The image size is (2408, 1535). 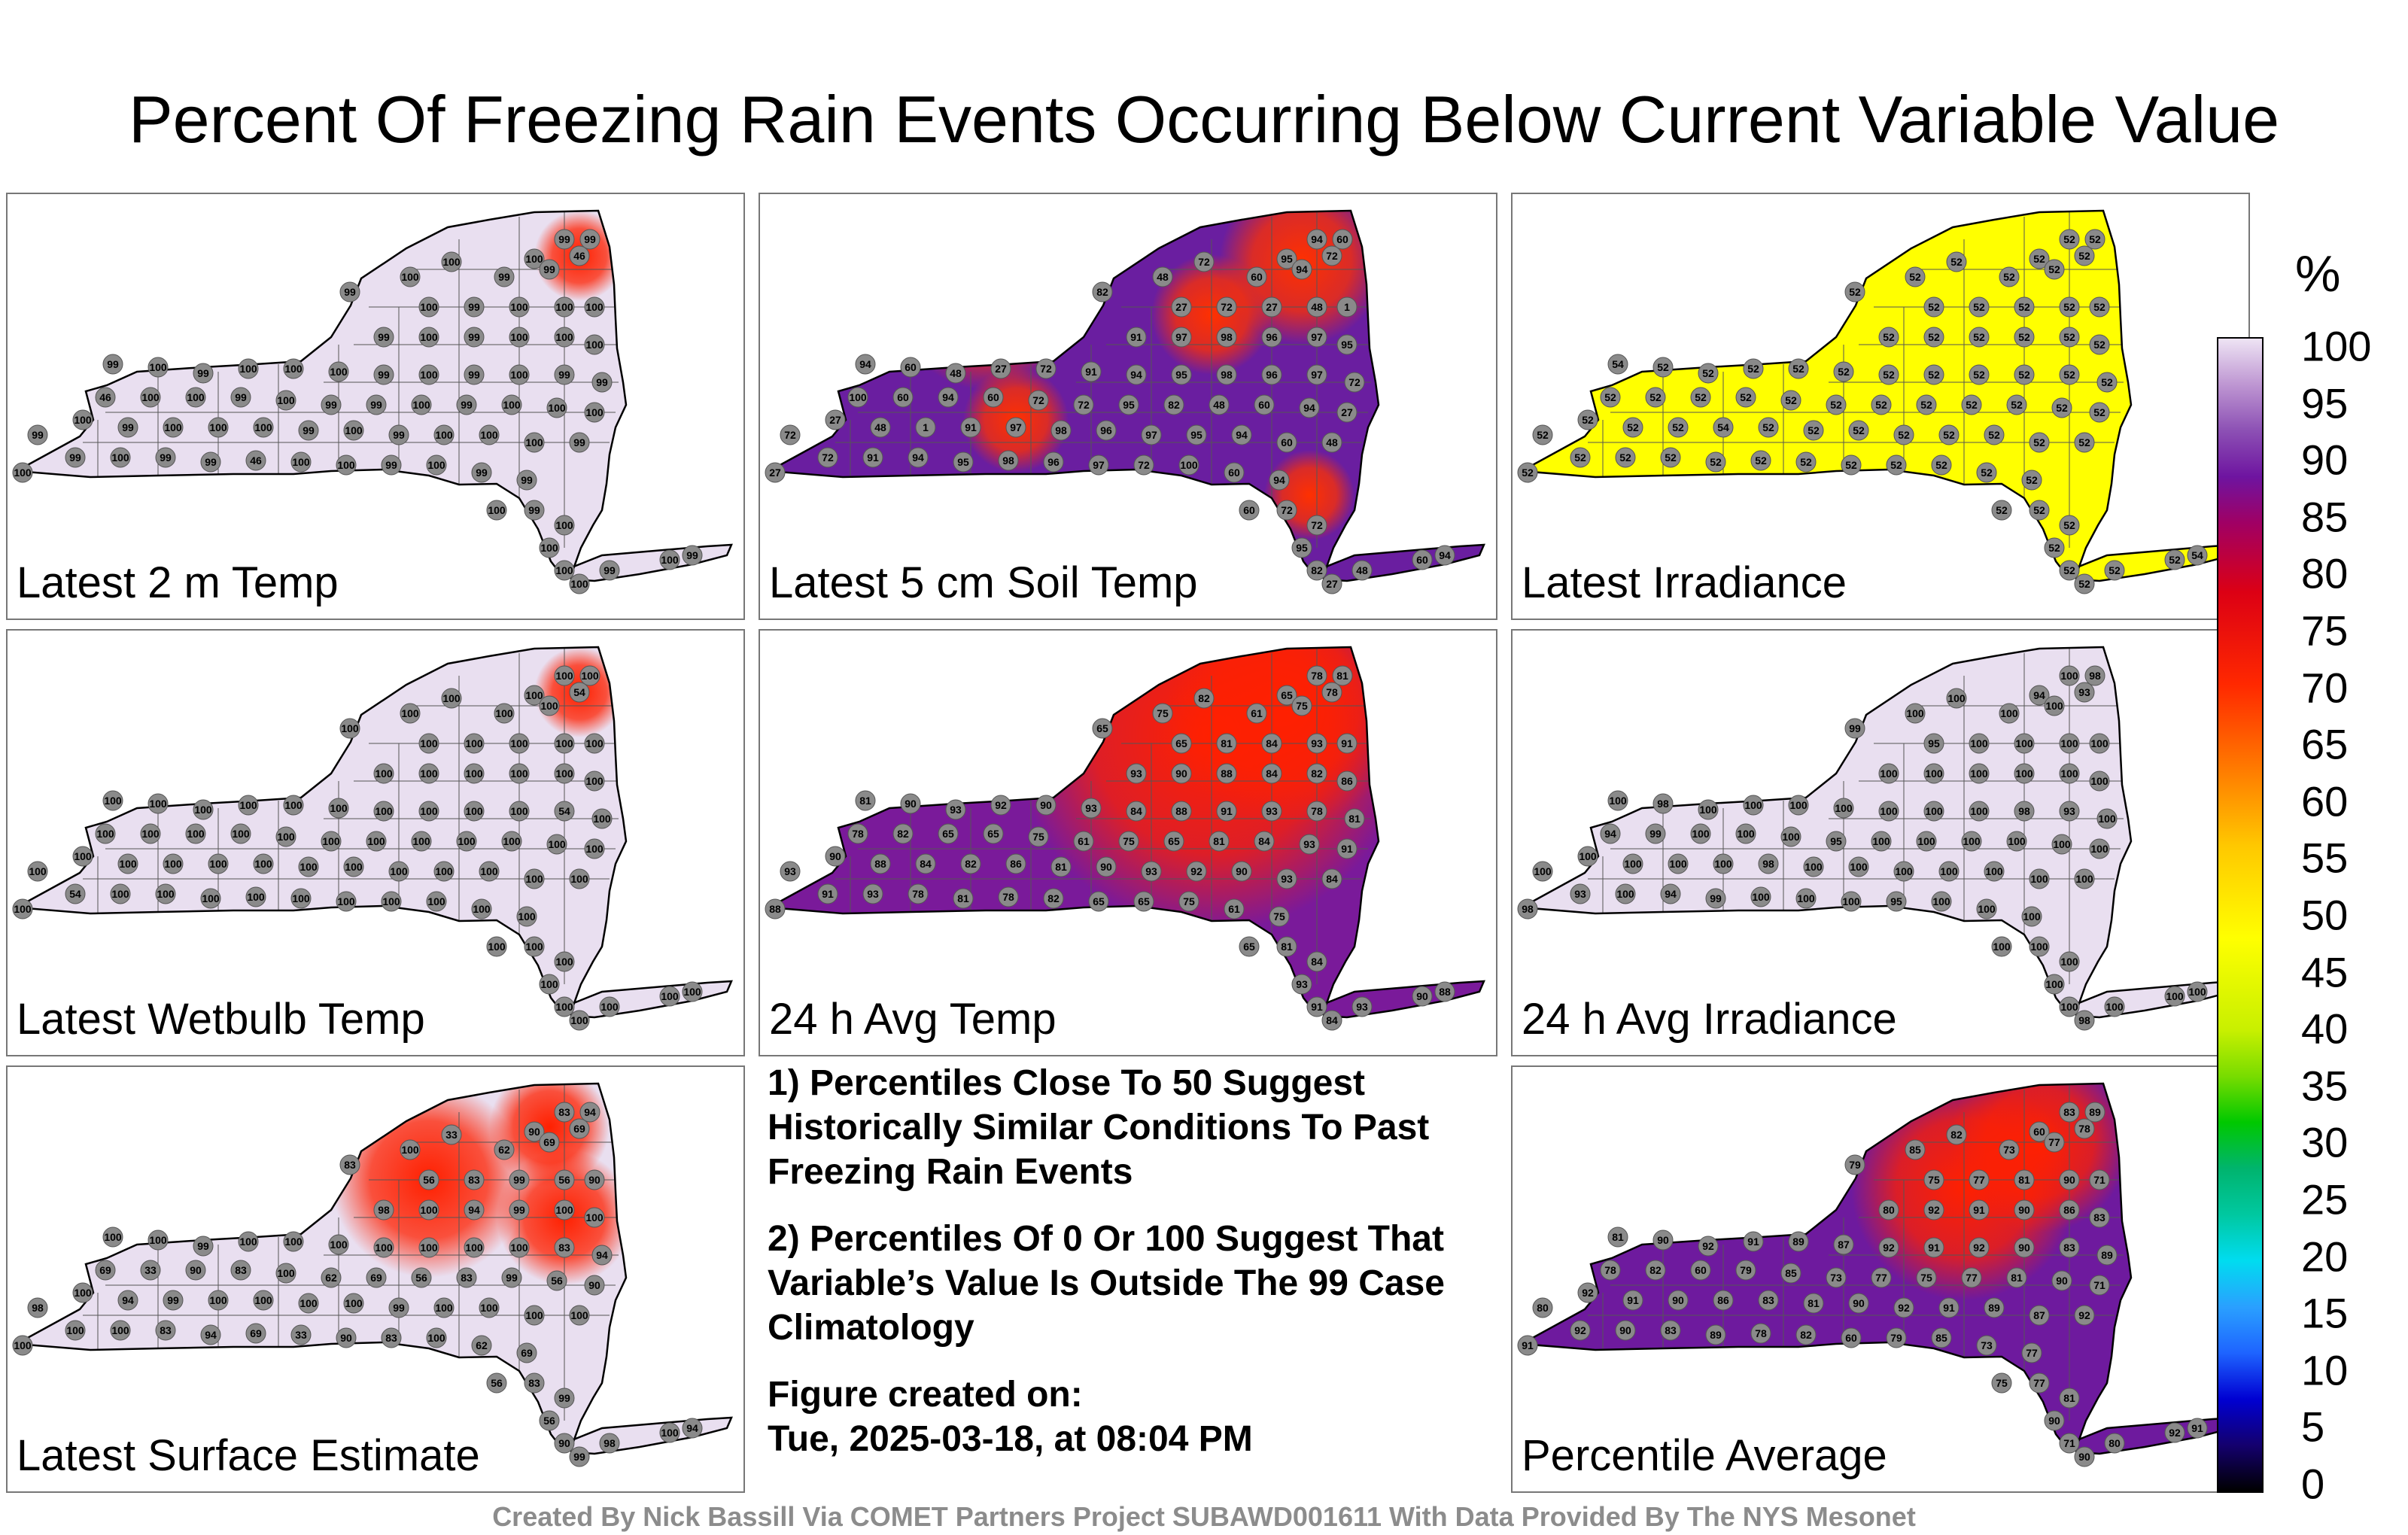 What do you see at coordinates (926, 864) in the screenshot?
I see `station-value: 84` at bounding box center [926, 864].